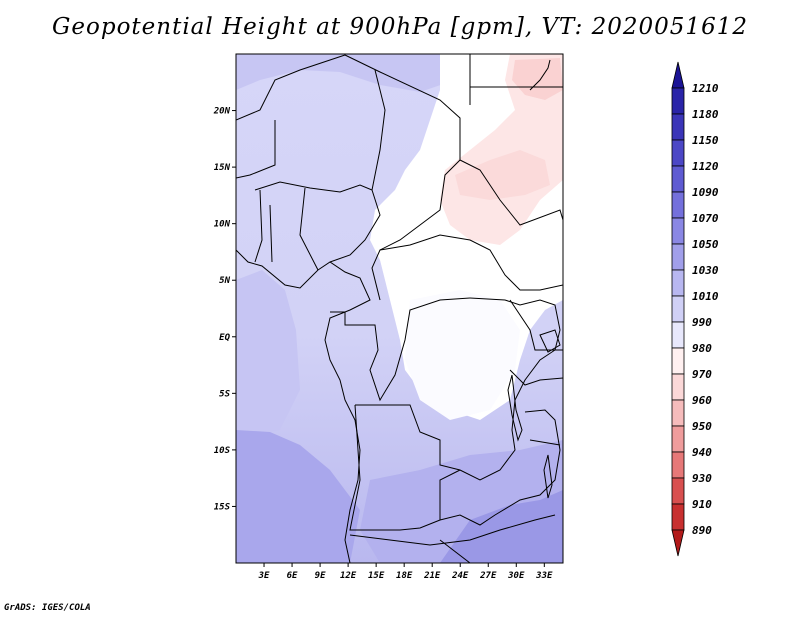 The width and height of the screenshot is (800, 618). Describe the element at coordinates (224, 338) in the screenshot. I see `lat-tick-label: EQ` at that location.